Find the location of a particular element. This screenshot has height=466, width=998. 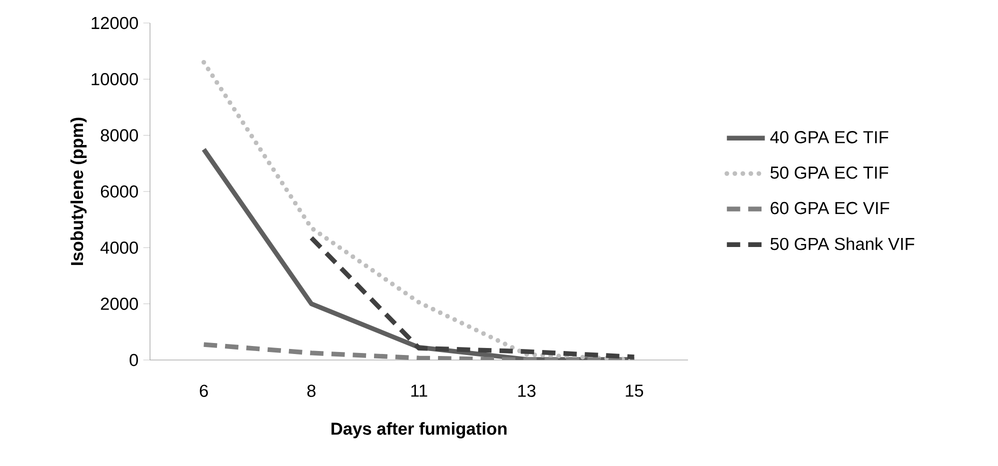

y-tick-label: 12000 is located at coordinates (115, 23).